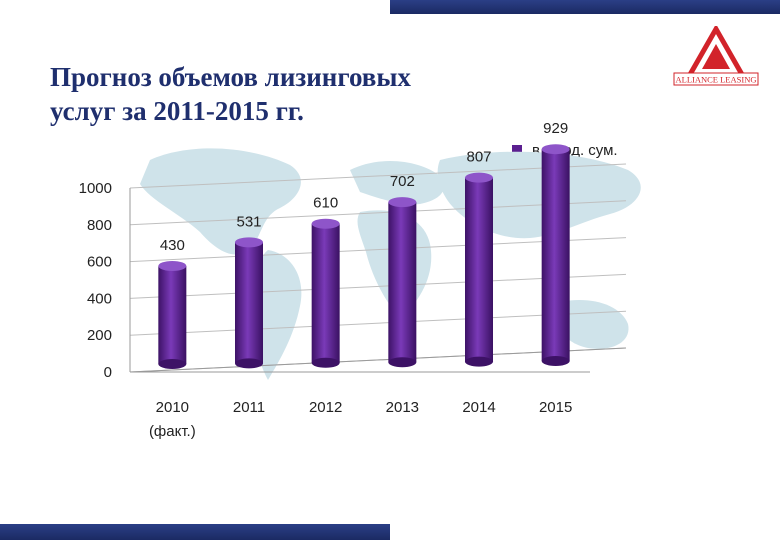  What do you see at coordinates (108, 372) in the screenshot?
I see `y-tick-label: 0` at bounding box center [108, 372].